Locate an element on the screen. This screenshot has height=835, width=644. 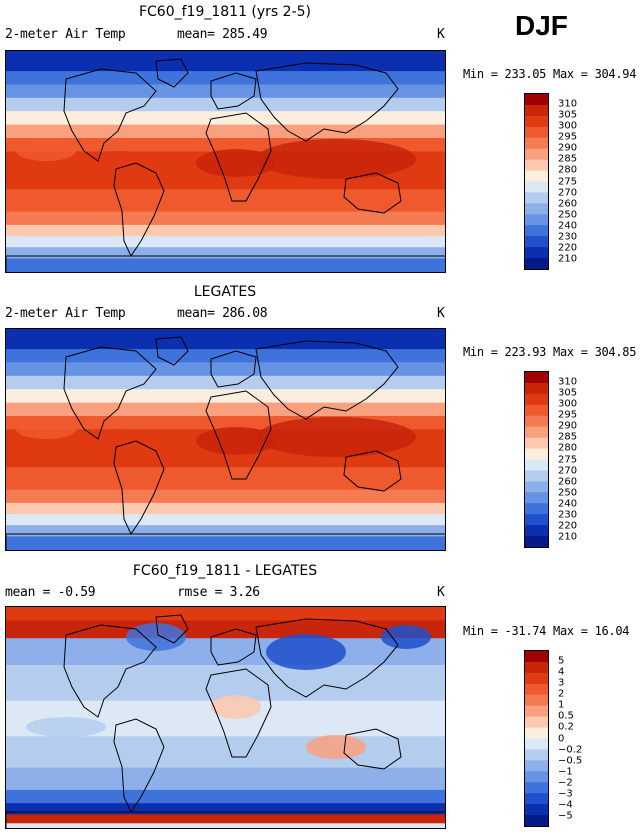
panel-3-minmax: Min = -31.74 Max = 16.04 is located at coordinates (546, 631).